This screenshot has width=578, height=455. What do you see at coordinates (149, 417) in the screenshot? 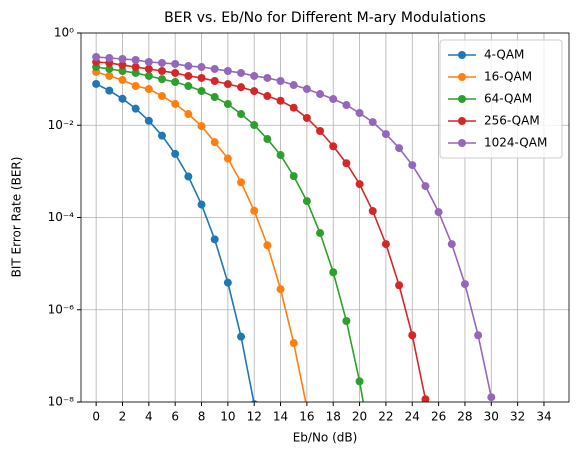
I see `x-tick-label: 4` at bounding box center [149, 417].